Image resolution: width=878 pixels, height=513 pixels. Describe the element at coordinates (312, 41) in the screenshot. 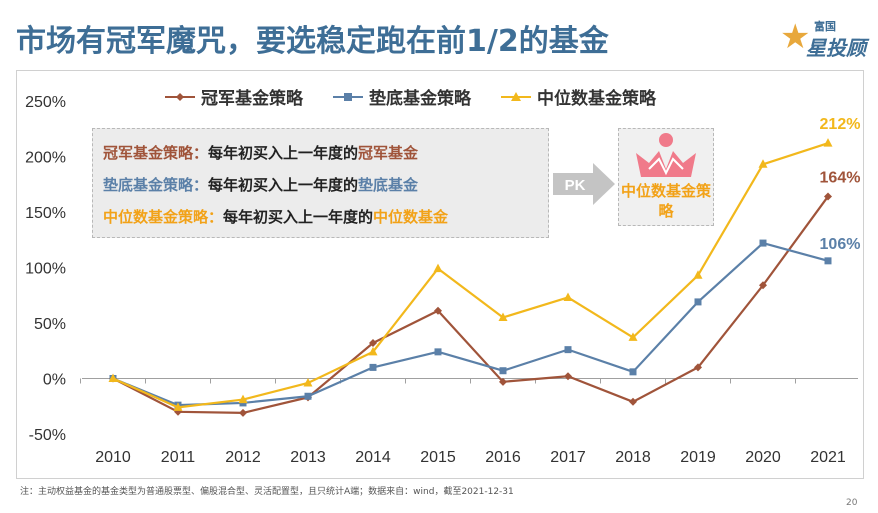

I see `page-title: 市场有冠军魔咒，要选稳定跑在前1/2的基金` at that location.